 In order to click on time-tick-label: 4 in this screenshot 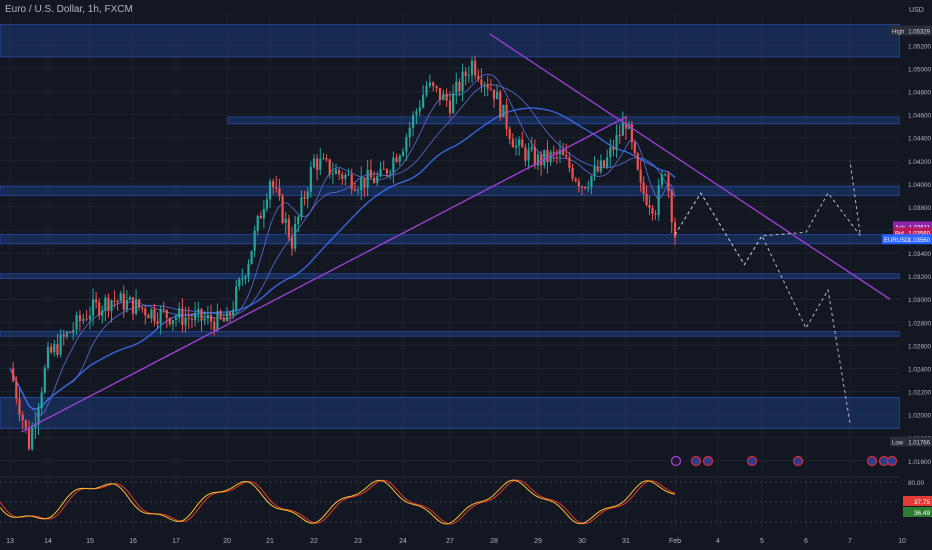, I will do `click(718, 541)`.